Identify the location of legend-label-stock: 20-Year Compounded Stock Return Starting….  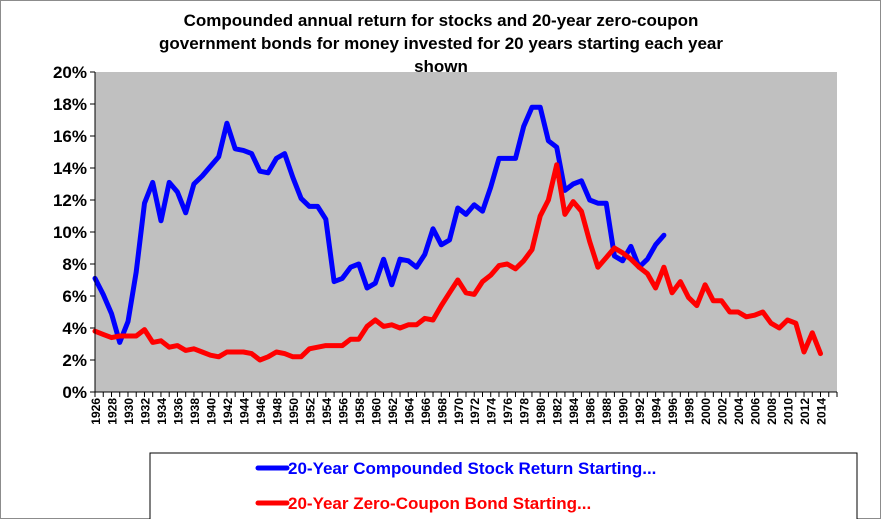
(472, 468).